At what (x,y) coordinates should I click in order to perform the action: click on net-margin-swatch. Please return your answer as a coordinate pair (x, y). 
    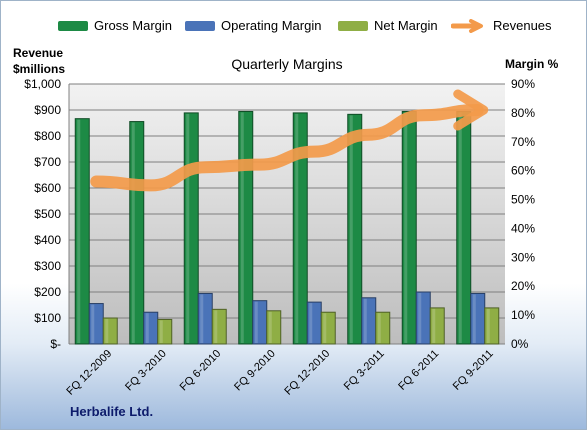
    Looking at the image, I should click on (353, 25).